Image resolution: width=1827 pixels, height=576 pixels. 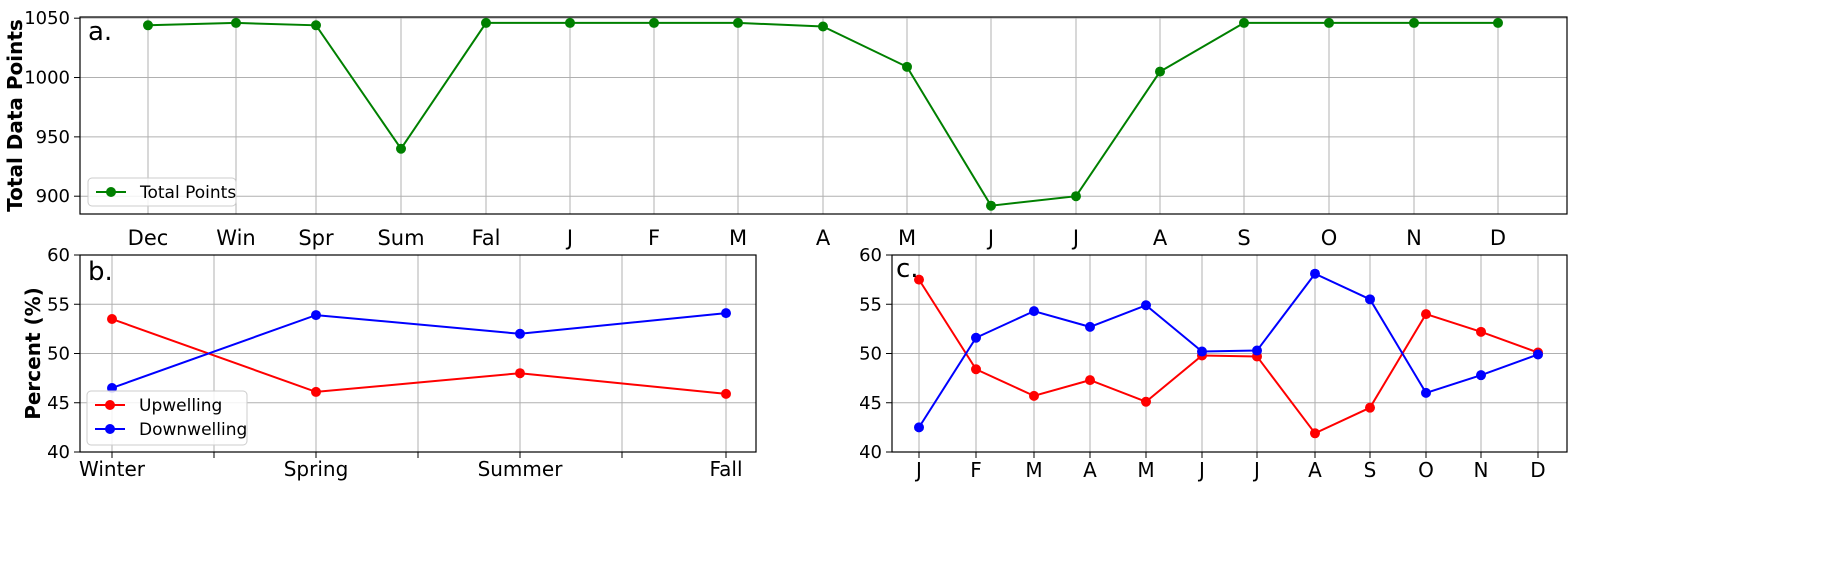 I want to click on y-tick-label: 950, so click(x=53, y=137).